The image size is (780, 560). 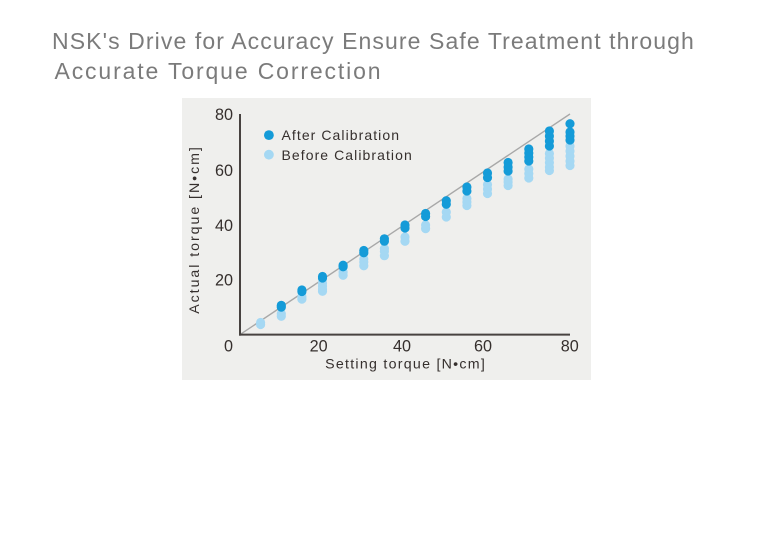 I want to click on svg-text: Actual torque [N•cm], so click(x=195, y=229).